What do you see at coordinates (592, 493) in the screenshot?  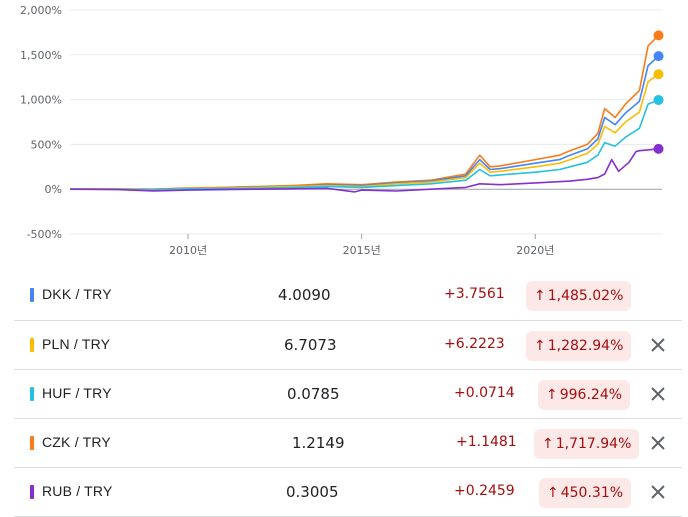 I see `percent-change-value: 450.31%` at bounding box center [592, 493].